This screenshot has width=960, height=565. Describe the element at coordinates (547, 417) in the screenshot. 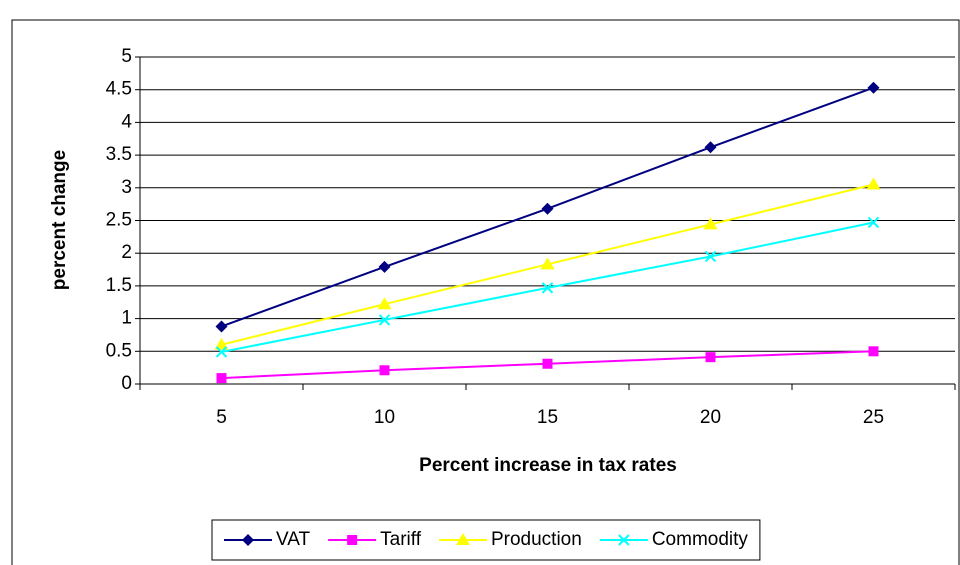

I see `x-tick-label: 15` at that location.